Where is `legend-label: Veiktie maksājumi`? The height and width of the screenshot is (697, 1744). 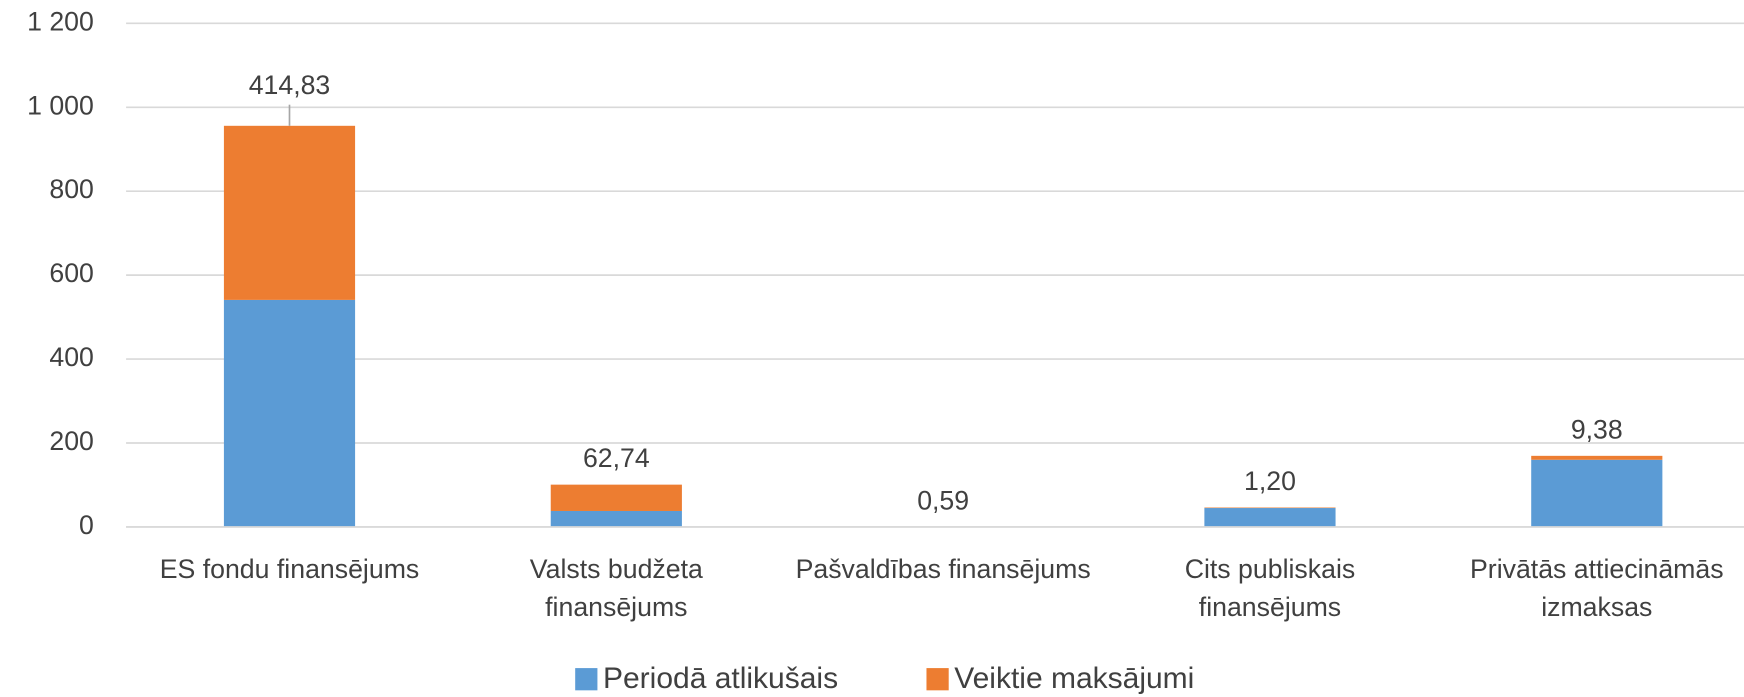 legend-label: Veiktie maksājumi is located at coordinates (1074, 678).